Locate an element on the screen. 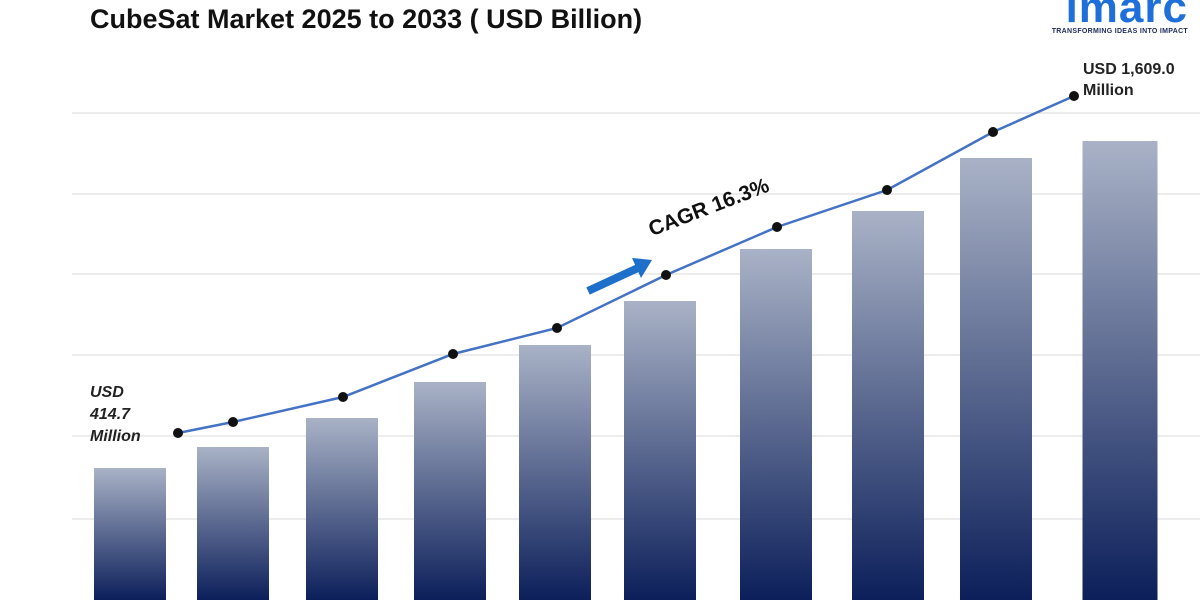  bar-2031 is located at coordinates (776, 424).